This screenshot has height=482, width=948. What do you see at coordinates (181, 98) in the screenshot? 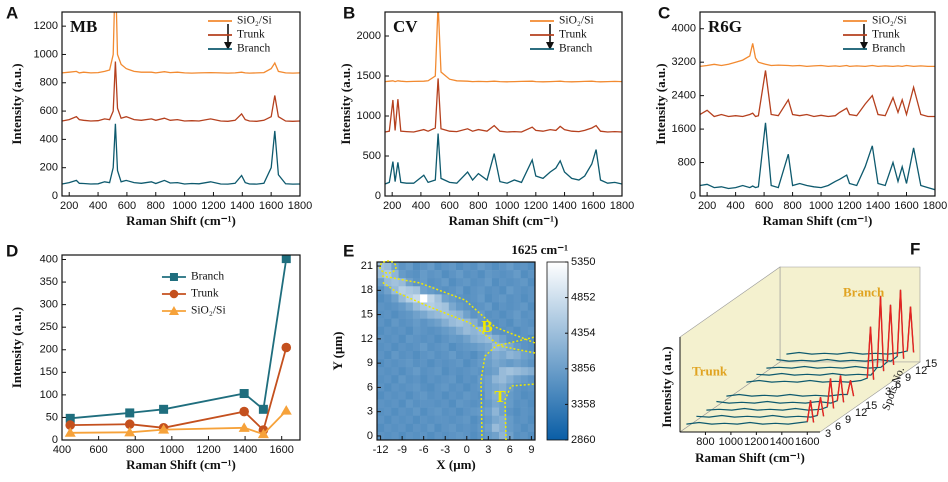
I see `plot-area` at bounding box center [181, 98].